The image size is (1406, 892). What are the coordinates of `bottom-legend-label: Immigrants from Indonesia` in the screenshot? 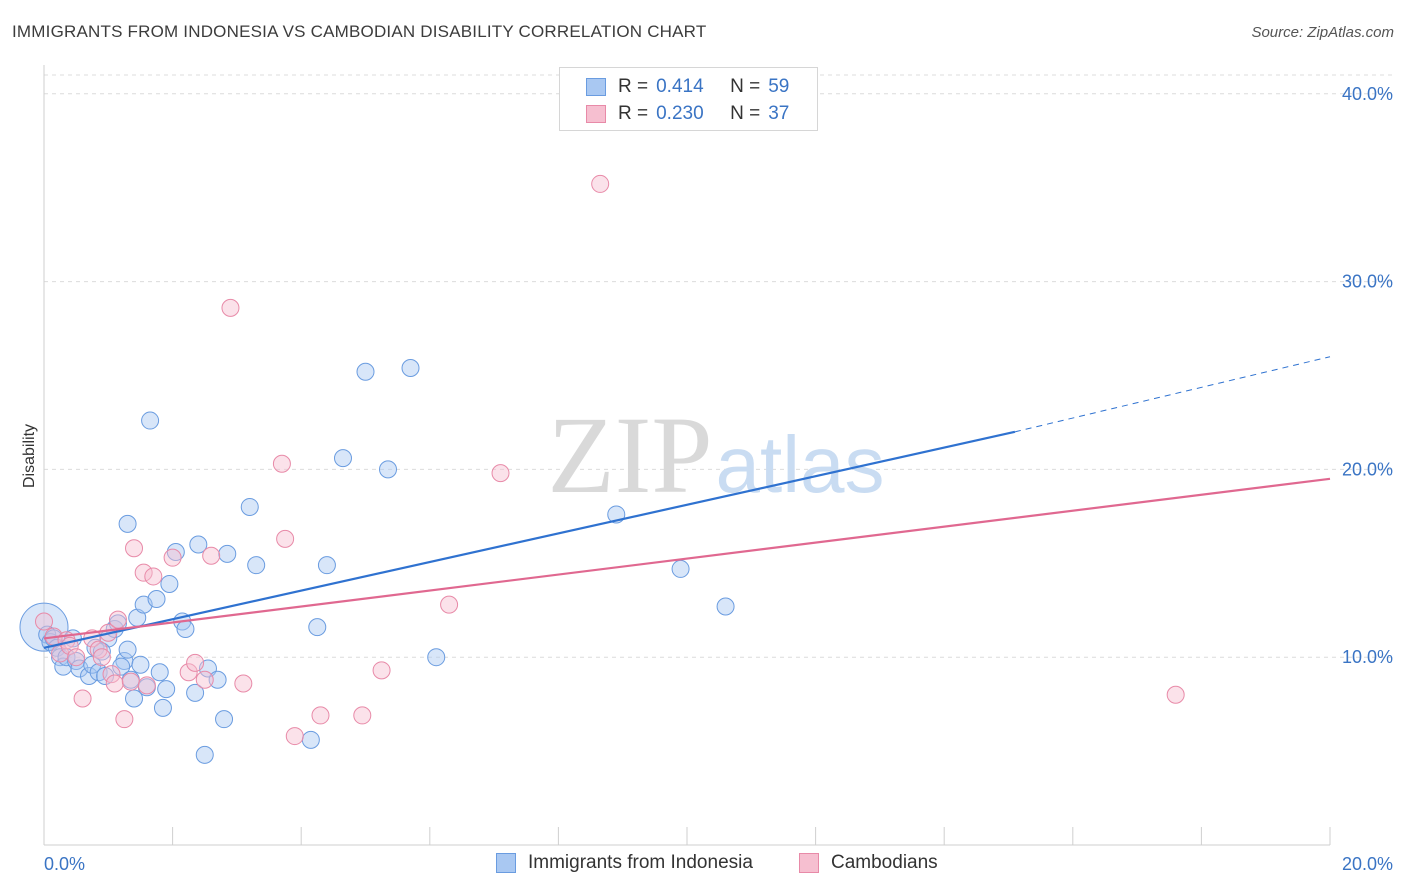 It's located at (640, 862).